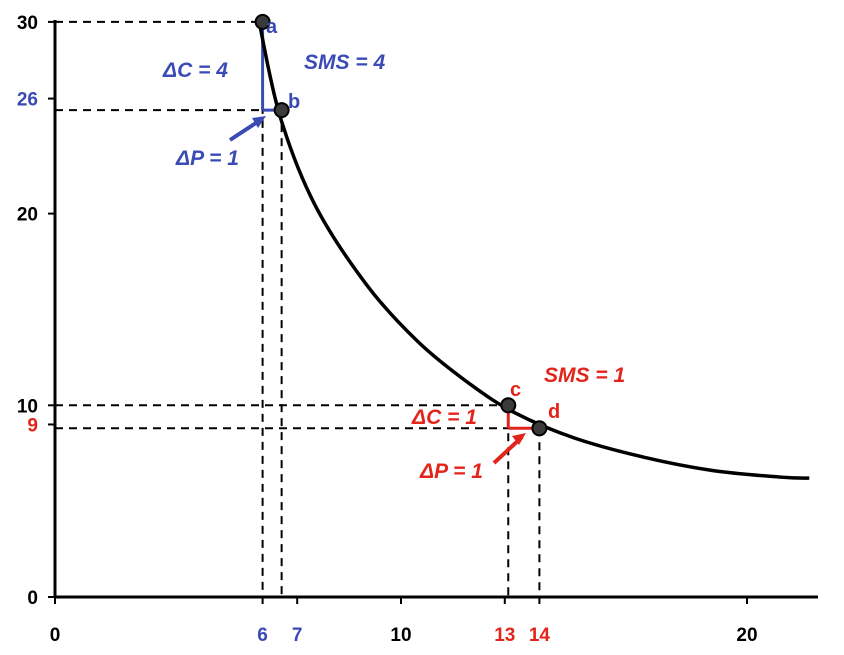  Describe the element at coordinates (746, 635) in the screenshot. I see `x-tick-label: 20` at that location.